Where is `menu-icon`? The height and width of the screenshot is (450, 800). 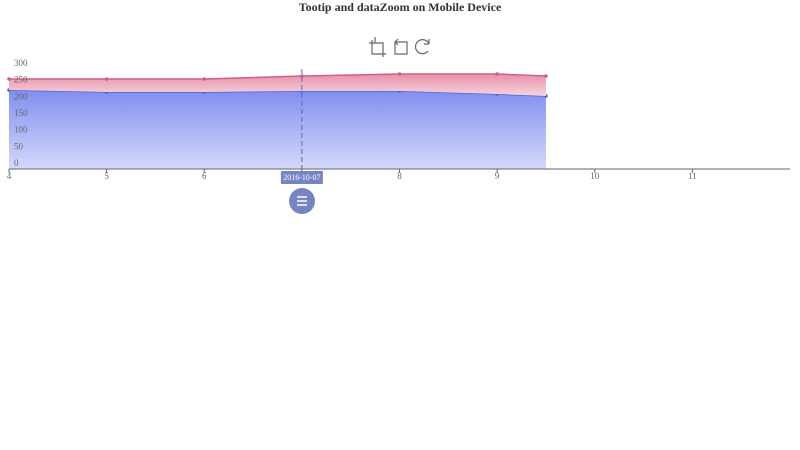 menu-icon is located at coordinates (302, 201).